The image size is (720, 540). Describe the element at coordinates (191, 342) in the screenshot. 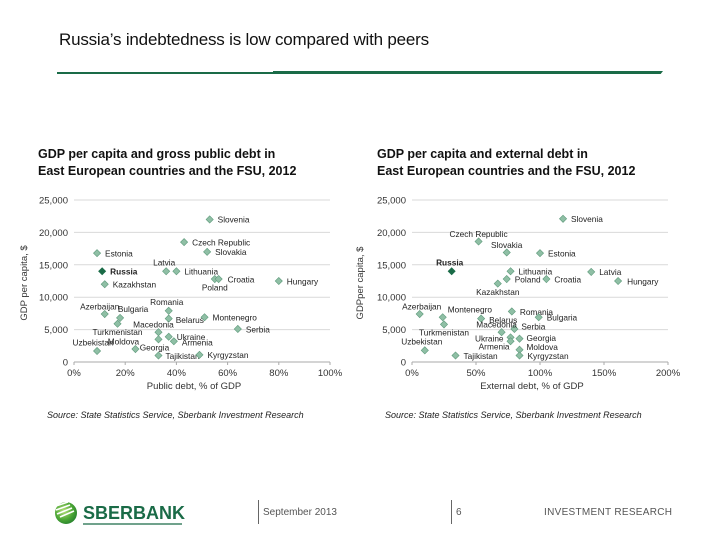

I see `data-point-armenia: Armenia` at that location.